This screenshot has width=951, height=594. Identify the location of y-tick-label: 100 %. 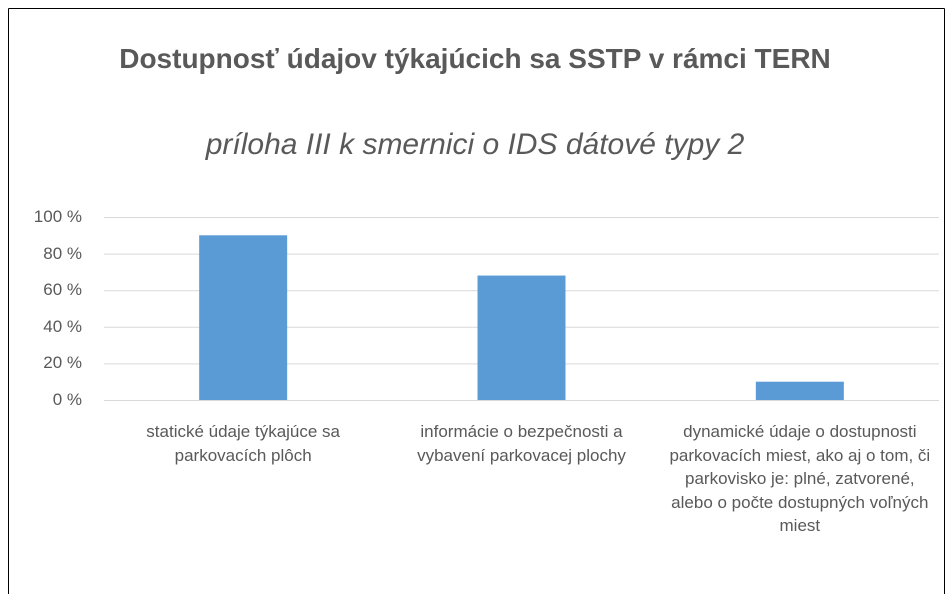
(57, 216).